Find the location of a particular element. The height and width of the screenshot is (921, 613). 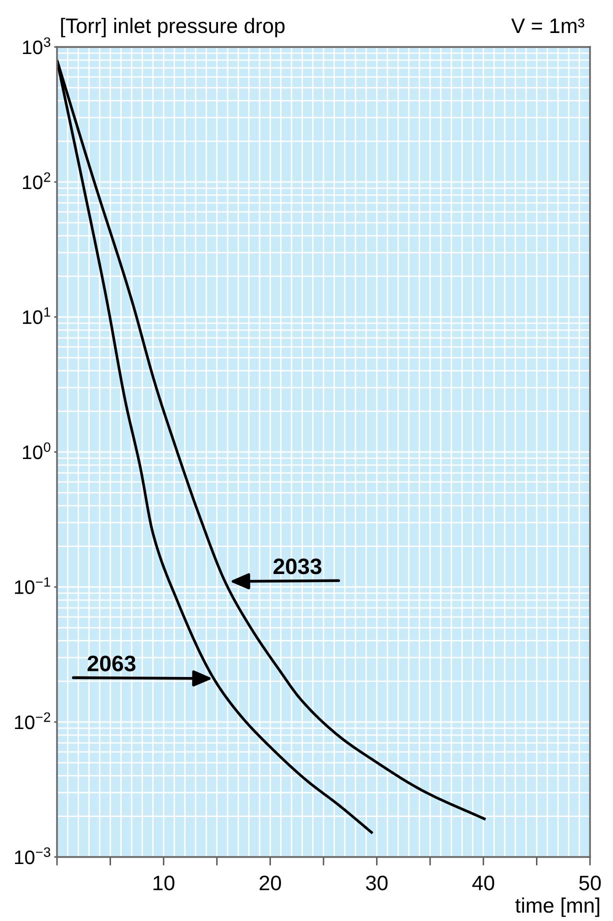

y-axis-title: [Torr] inlet pressure drop is located at coordinates (173, 28).